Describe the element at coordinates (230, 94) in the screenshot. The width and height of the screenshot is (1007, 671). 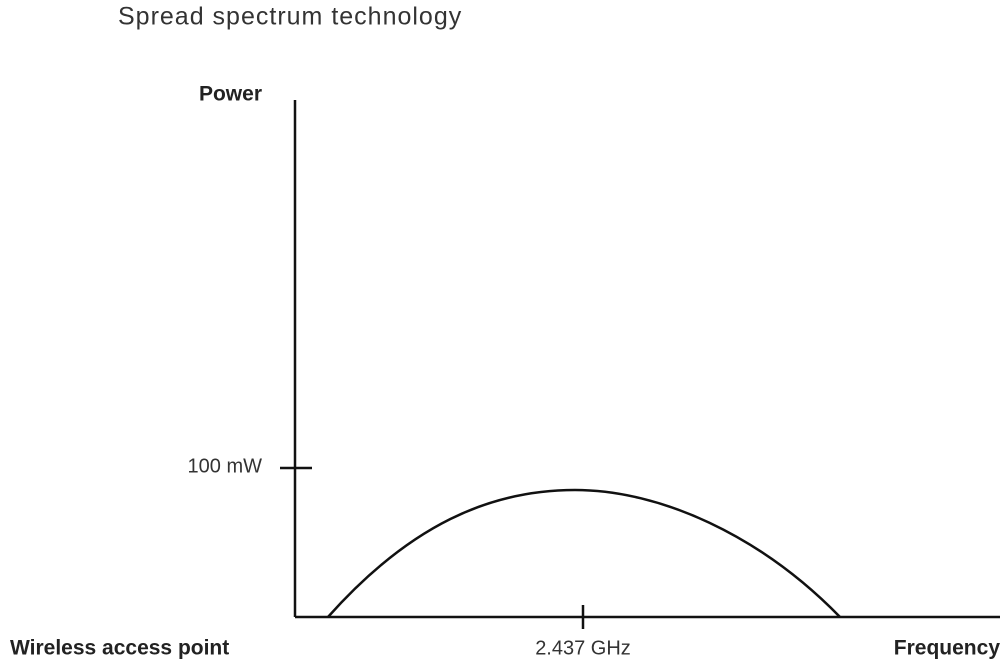
I see `y-axis-label: Power` at that location.